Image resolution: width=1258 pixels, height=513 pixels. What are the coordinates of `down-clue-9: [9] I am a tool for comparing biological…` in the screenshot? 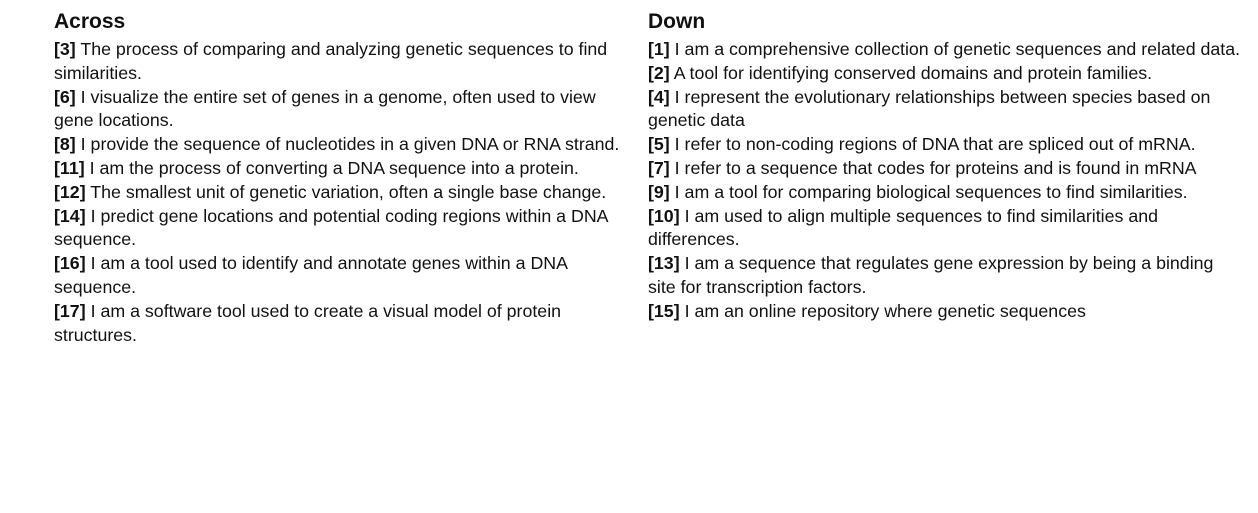 It's located at (945, 193).